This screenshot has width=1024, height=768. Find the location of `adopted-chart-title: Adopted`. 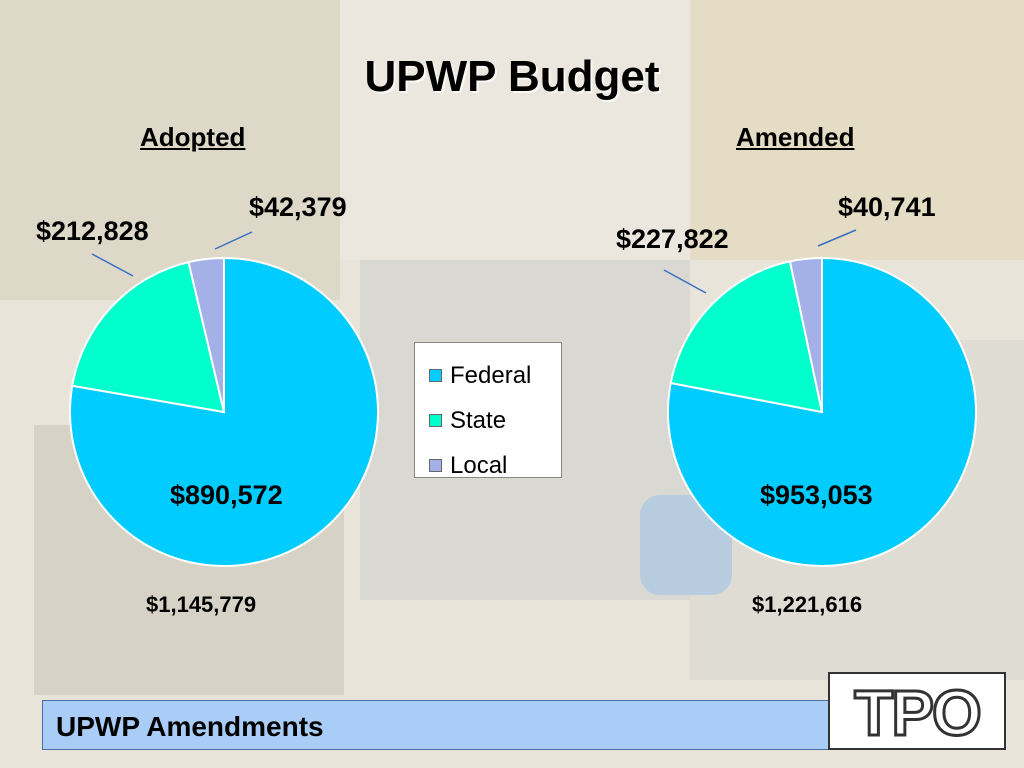

adopted-chart-title: Adopted is located at coordinates (193, 137).